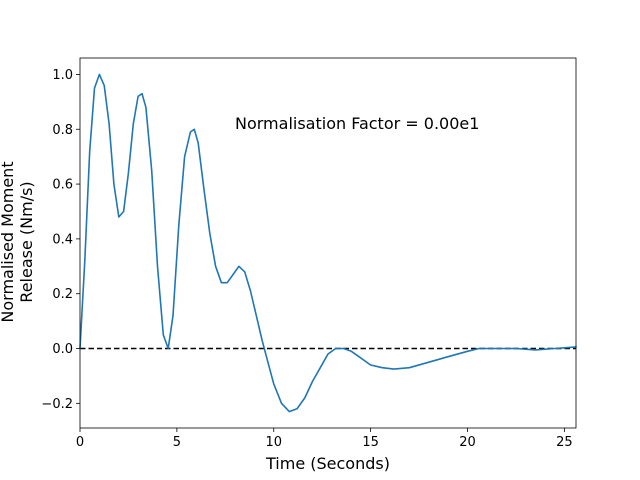  What do you see at coordinates (62, 130) in the screenshot?
I see `y-tick-label-5: 0.8` at bounding box center [62, 130].